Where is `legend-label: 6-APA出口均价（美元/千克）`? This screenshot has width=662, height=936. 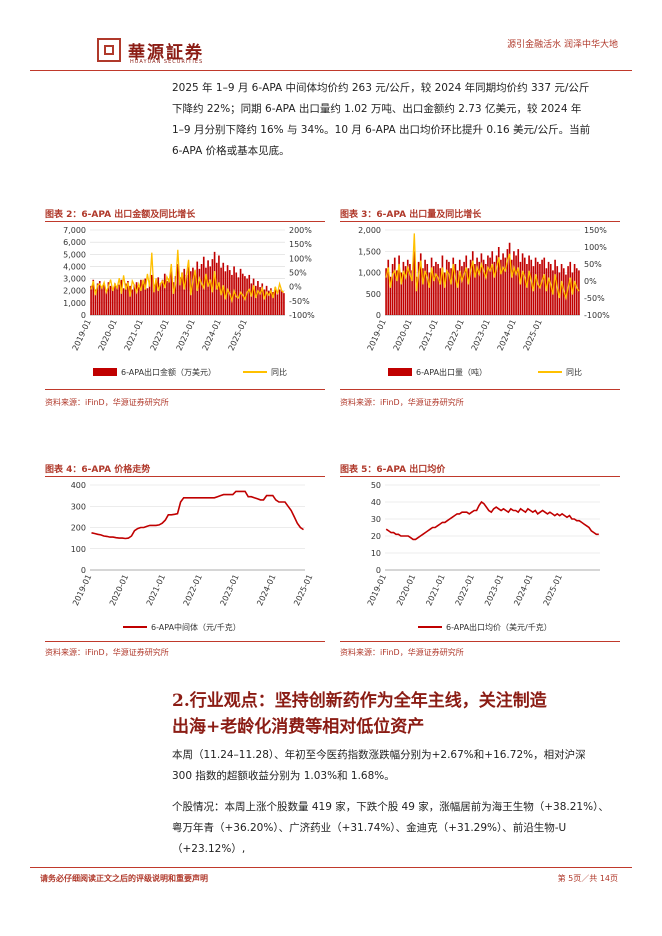 legend-label: 6-APA出口均价（美元/千克） is located at coordinates (499, 627).